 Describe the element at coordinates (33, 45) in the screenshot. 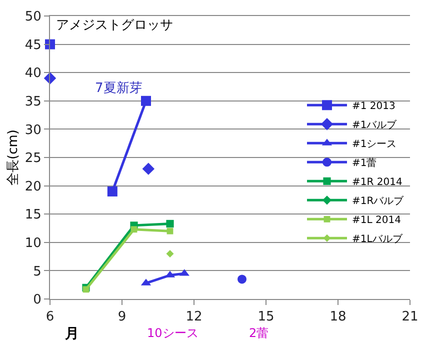

I see `y-tick-label: 45` at that location.